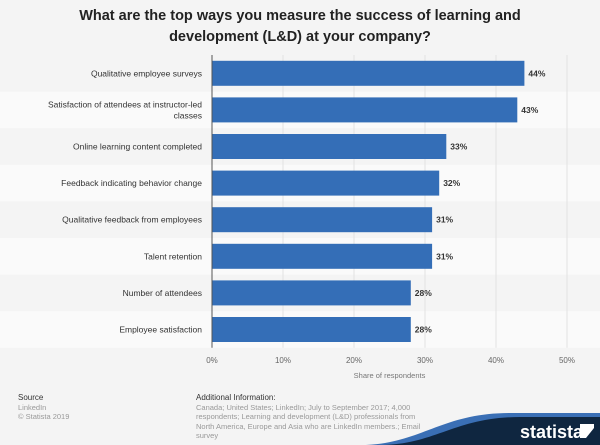  Describe the element at coordinates (32, 407) in the screenshot. I see `source-line: LinkedIn` at that location.